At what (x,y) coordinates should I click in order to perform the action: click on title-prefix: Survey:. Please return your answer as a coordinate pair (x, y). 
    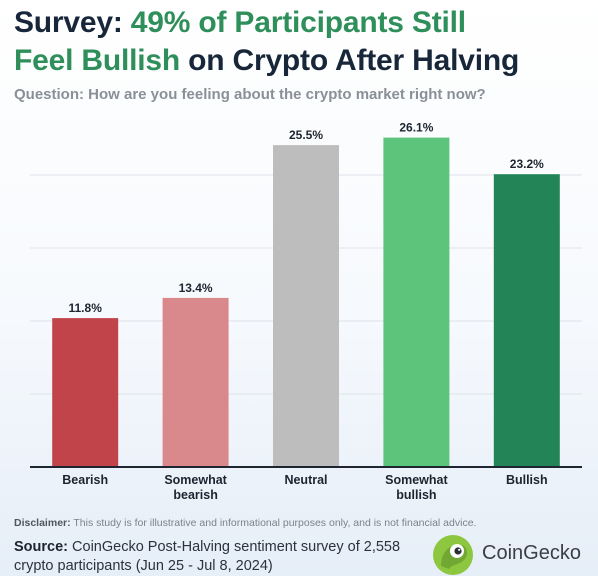
    Looking at the image, I should click on (68, 22).